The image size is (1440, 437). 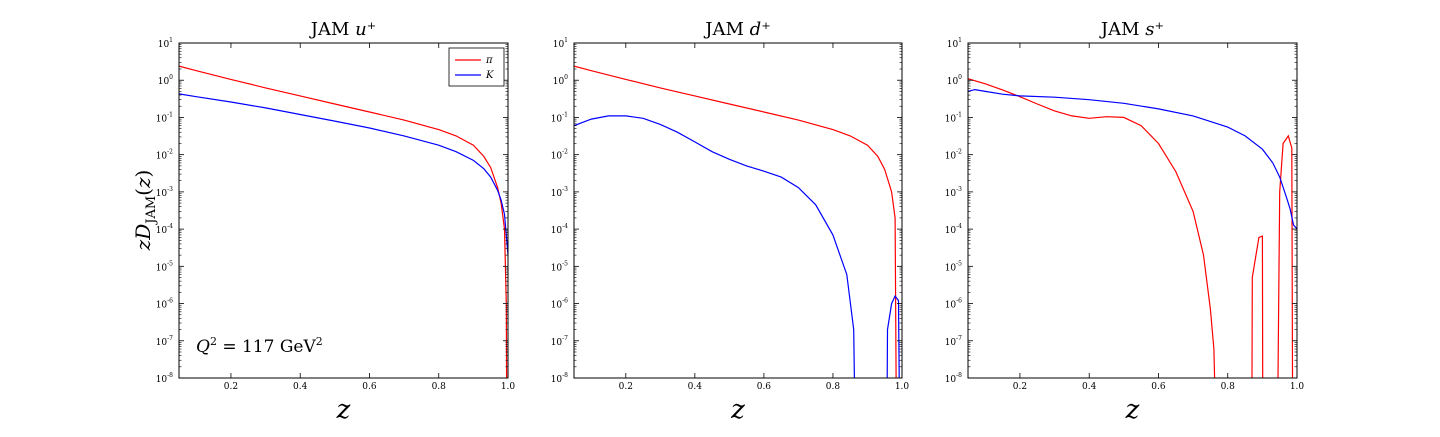 I want to click on legend-label-pi: π, so click(x=489, y=60).